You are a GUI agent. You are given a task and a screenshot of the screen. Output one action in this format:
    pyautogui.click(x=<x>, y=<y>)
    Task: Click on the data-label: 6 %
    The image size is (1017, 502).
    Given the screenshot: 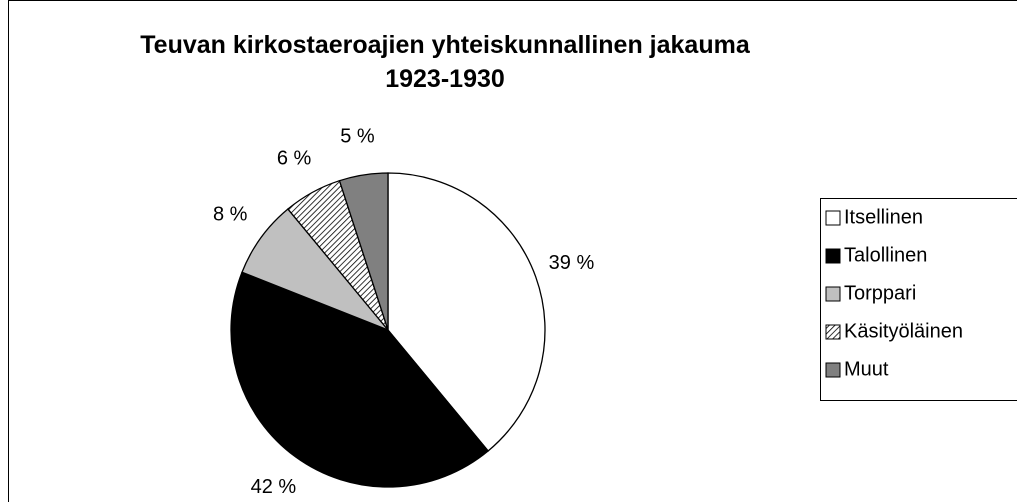 What is the action you would take?
    pyautogui.click(x=294, y=158)
    